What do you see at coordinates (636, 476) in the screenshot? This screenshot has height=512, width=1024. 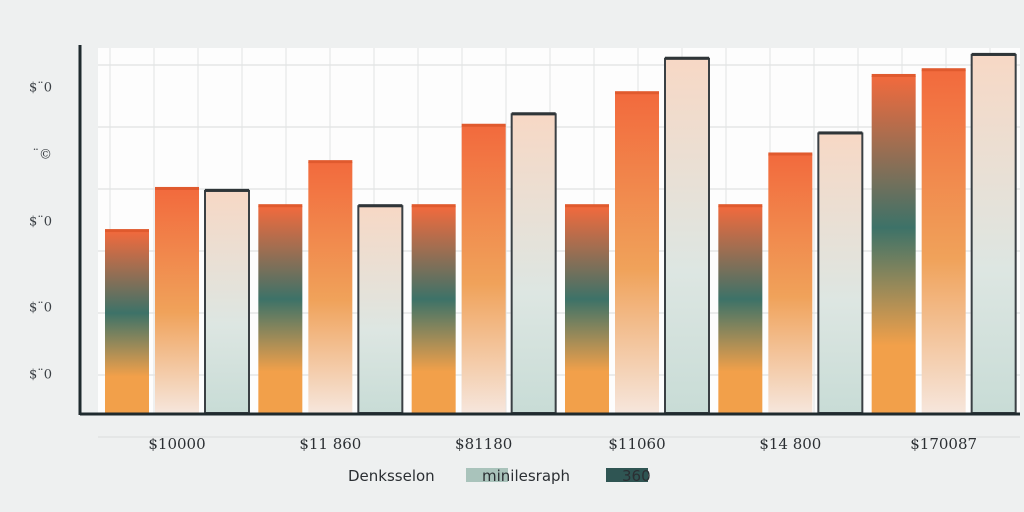 I see `legend-label: 360` at bounding box center [636, 476].